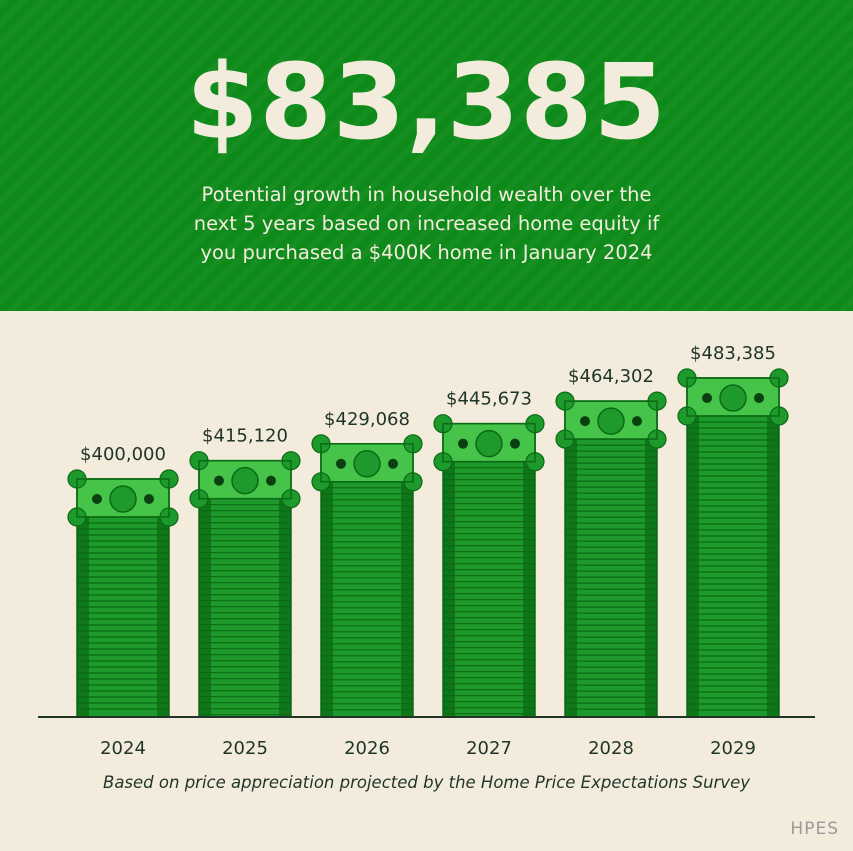 The width and height of the screenshot is (853, 851). I want to click on x-tick-label: 2024, so click(123, 748).